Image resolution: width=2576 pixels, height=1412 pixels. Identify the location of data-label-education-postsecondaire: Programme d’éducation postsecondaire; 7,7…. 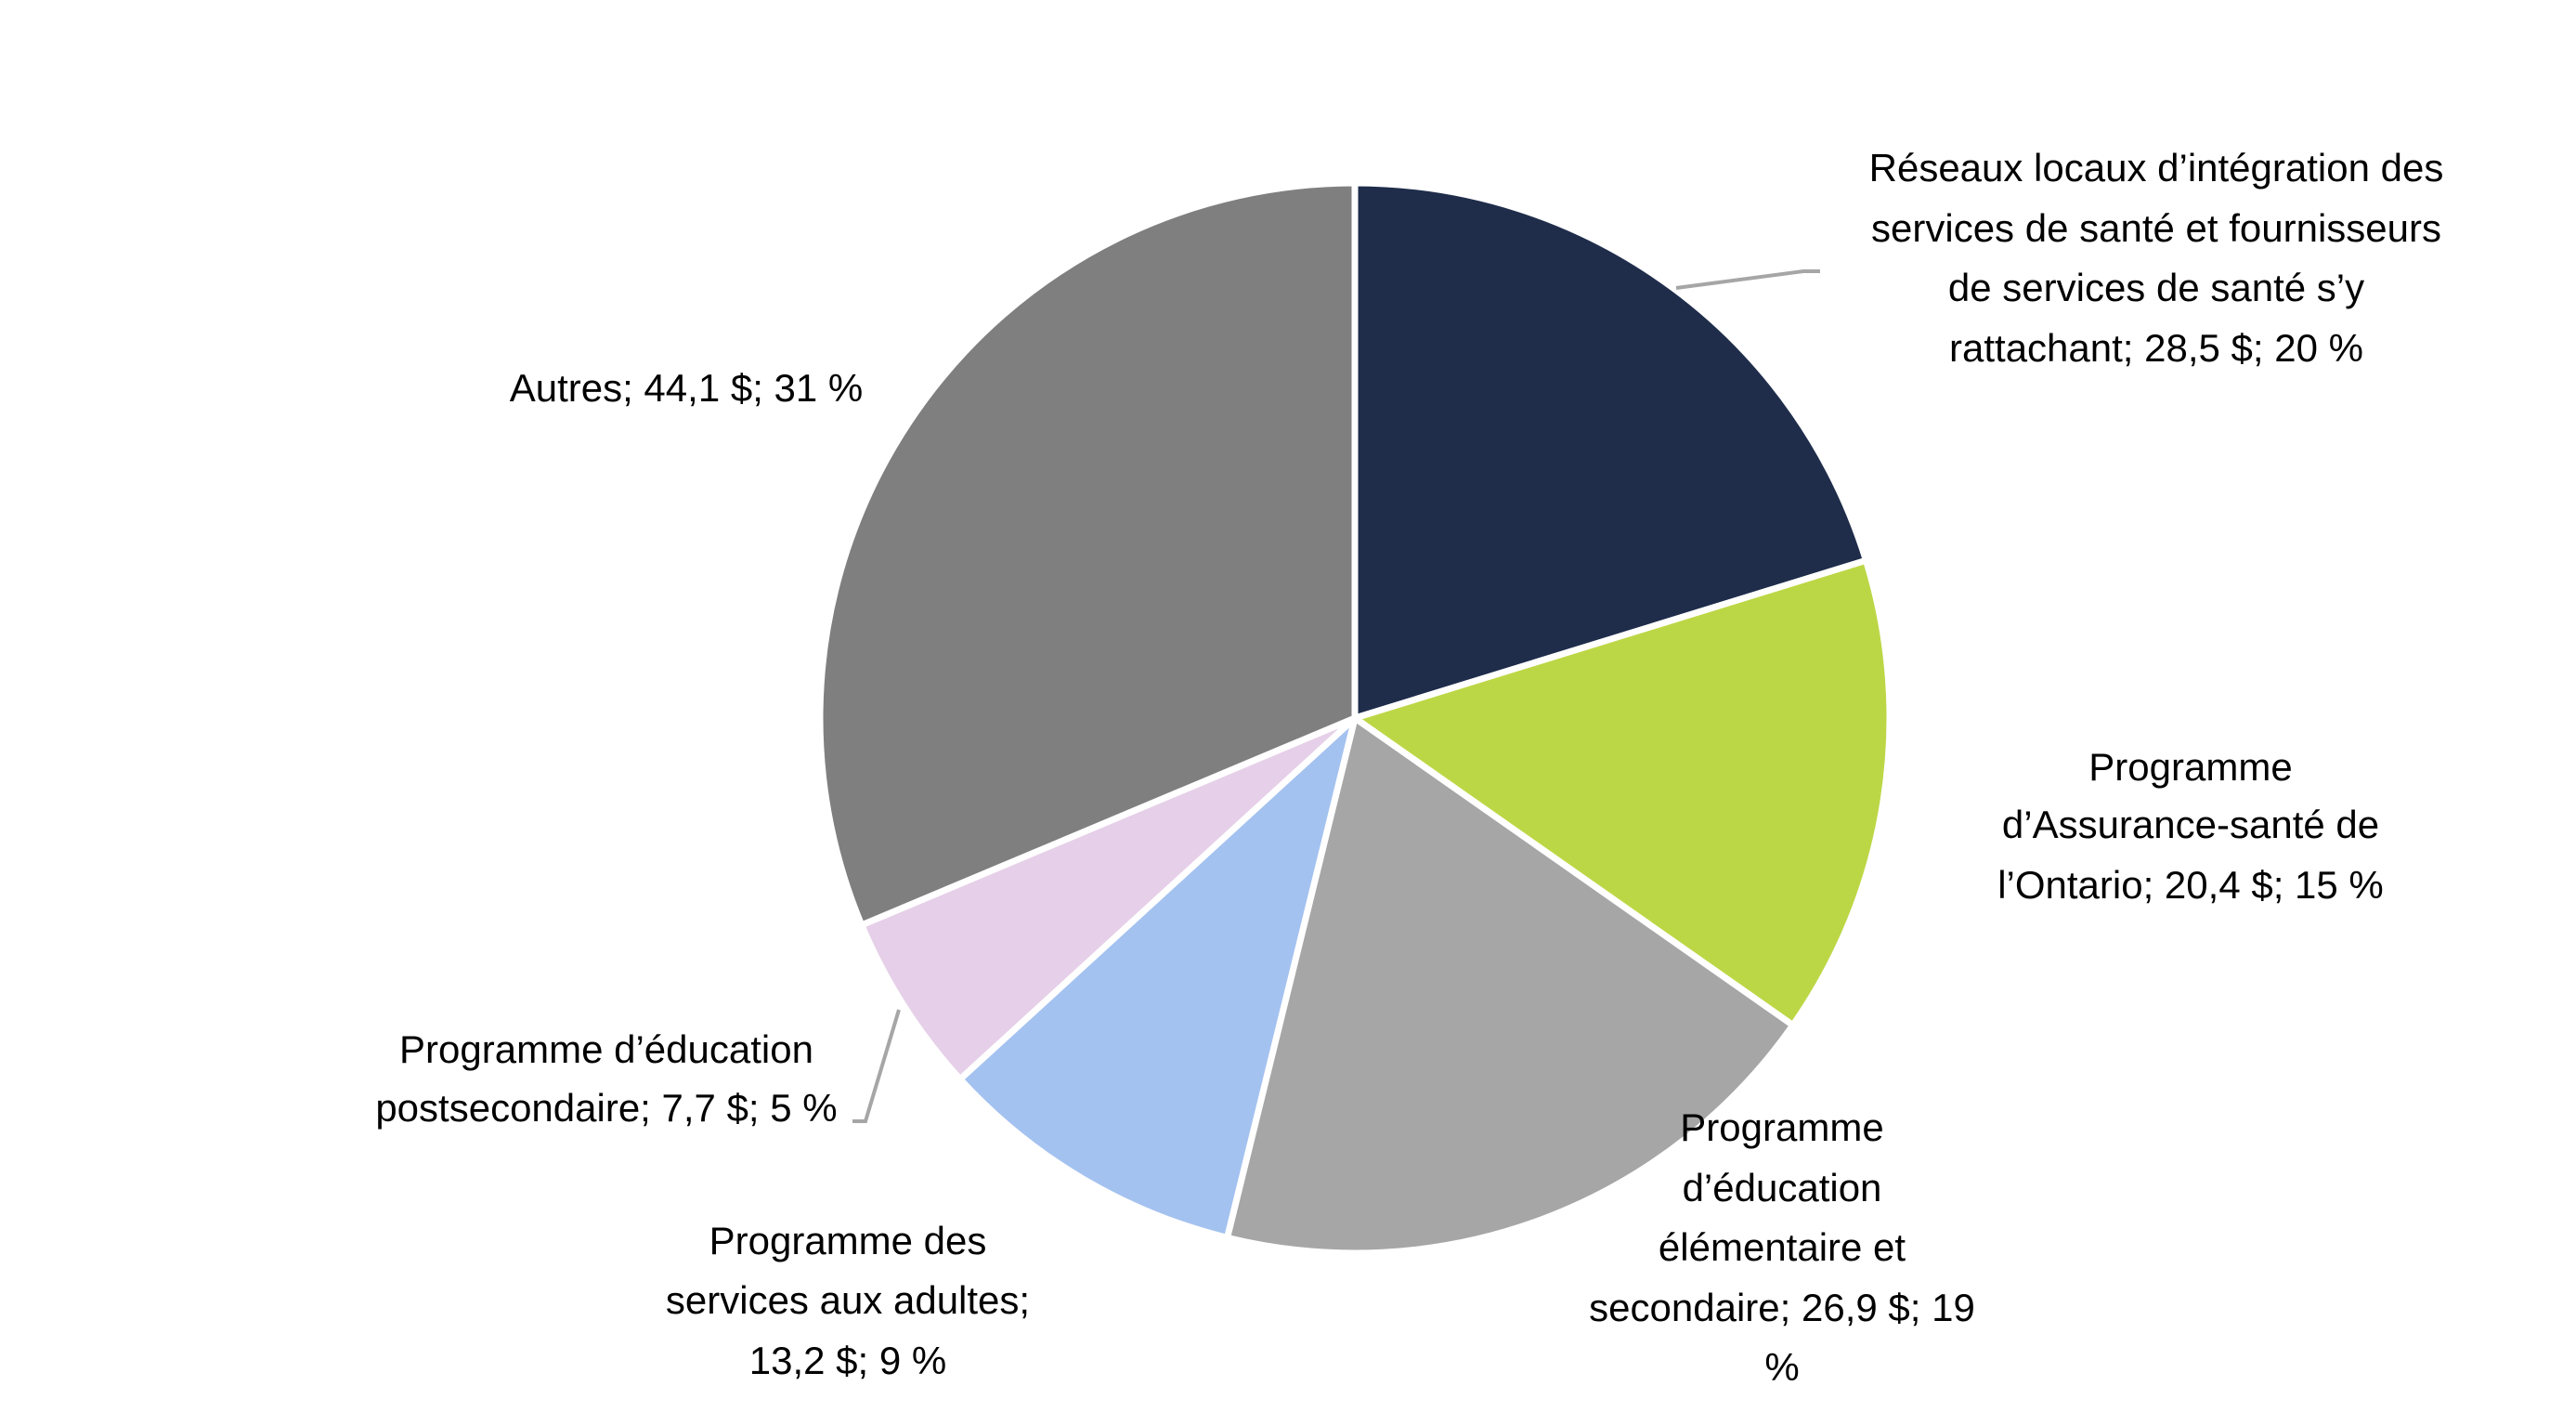
(606, 1078).